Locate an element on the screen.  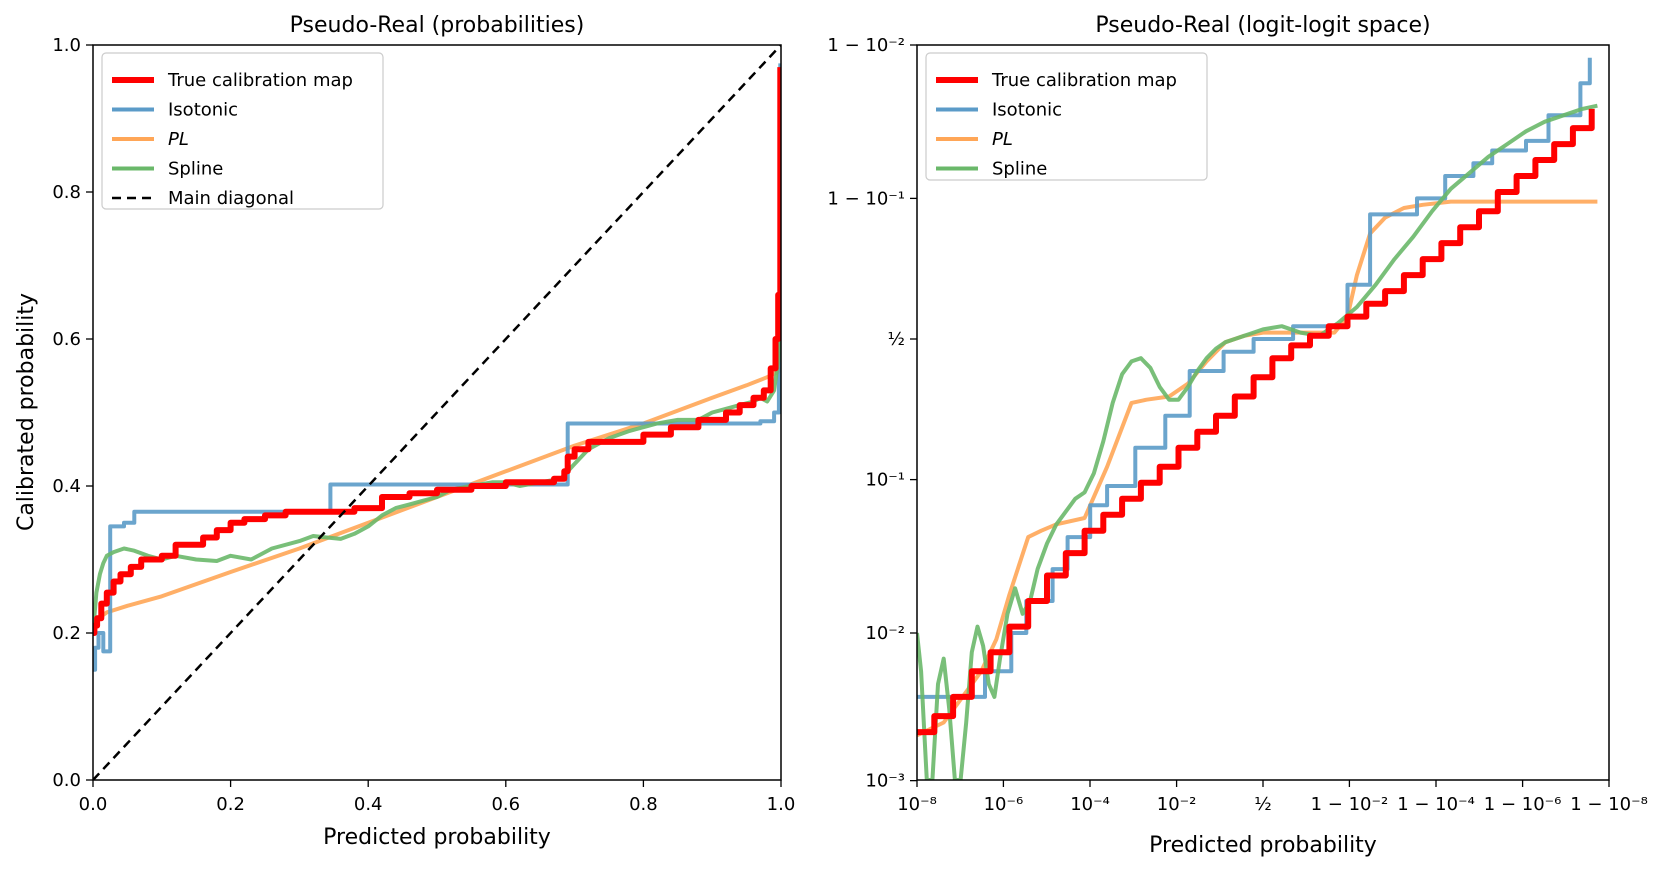
right-x-axis-label: Predicted probability is located at coordinates (1263, 845).